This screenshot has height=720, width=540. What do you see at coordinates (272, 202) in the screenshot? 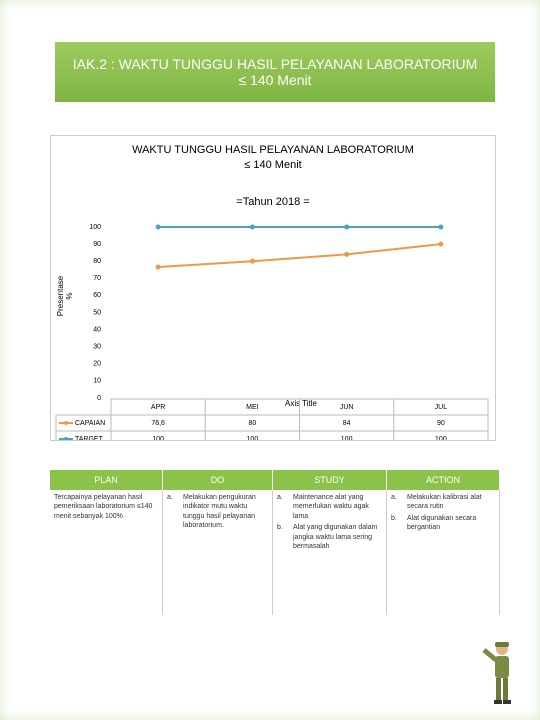
I see `chart-subtitle: =Tahun 2018 =` at bounding box center [272, 202].